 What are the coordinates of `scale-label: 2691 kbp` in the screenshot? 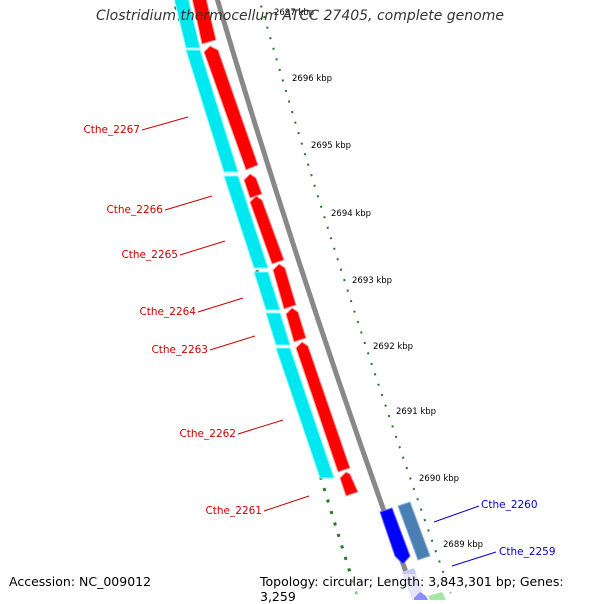 It's located at (416, 412).